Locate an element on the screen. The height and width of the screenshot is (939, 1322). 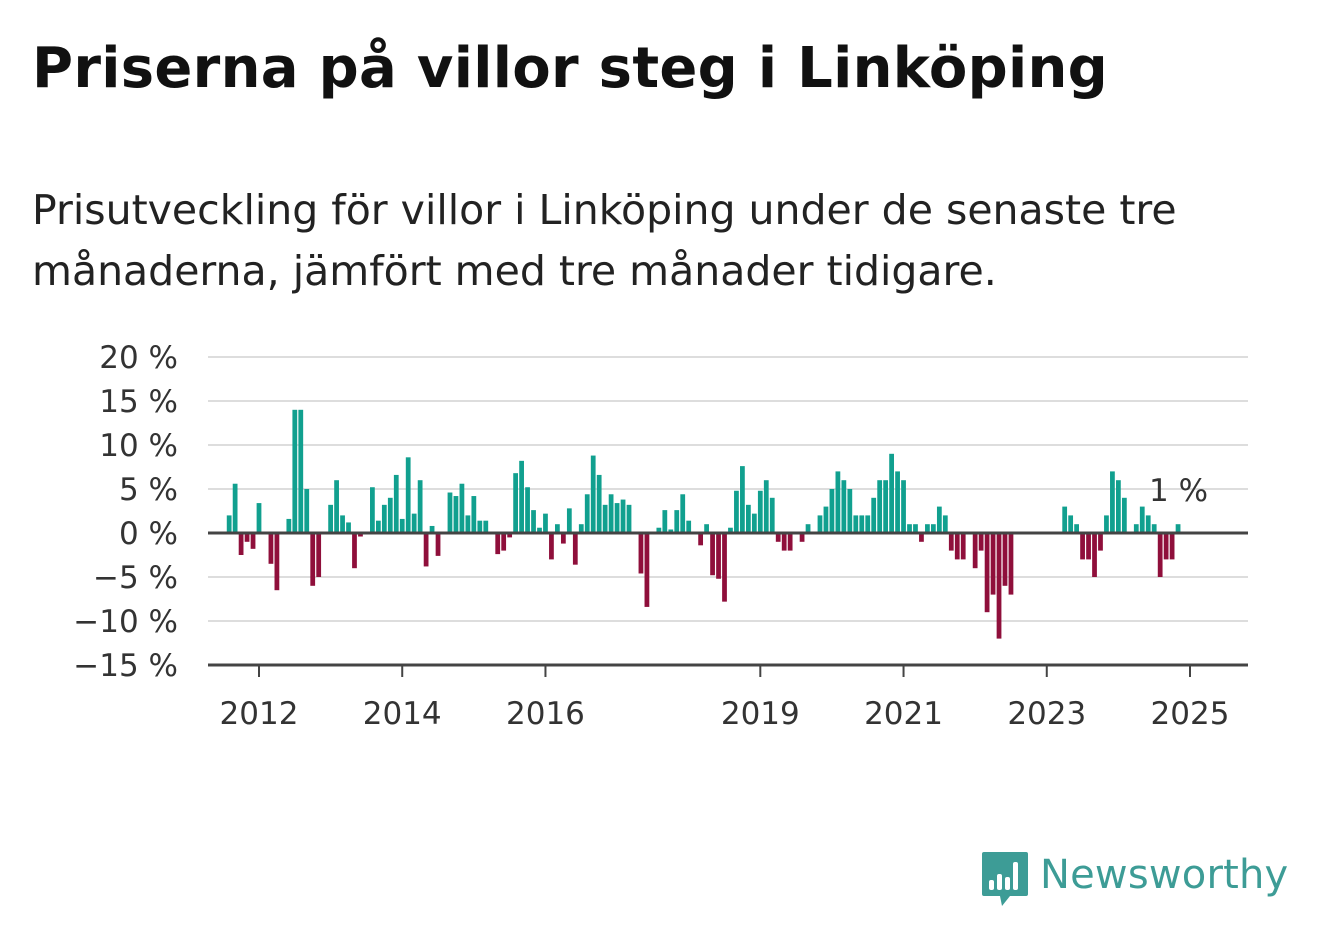
newsworthy-logo-icon is located at coordinates (1005, 879).